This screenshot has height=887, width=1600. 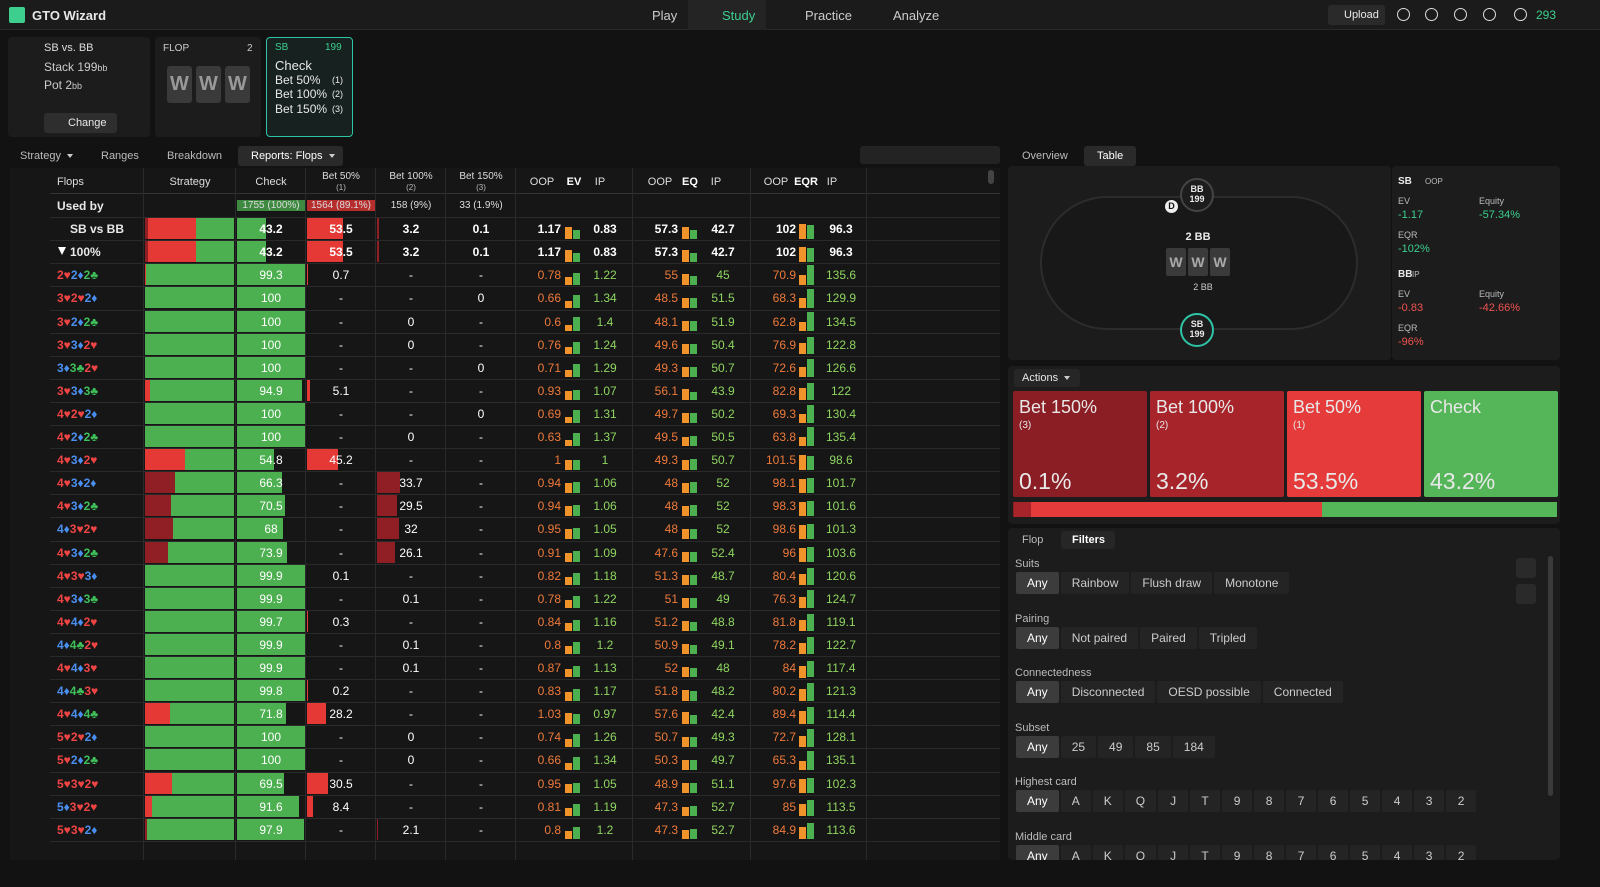 What do you see at coordinates (1526, 568) in the screenshot?
I see `save-icon` at bounding box center [1526, 568].